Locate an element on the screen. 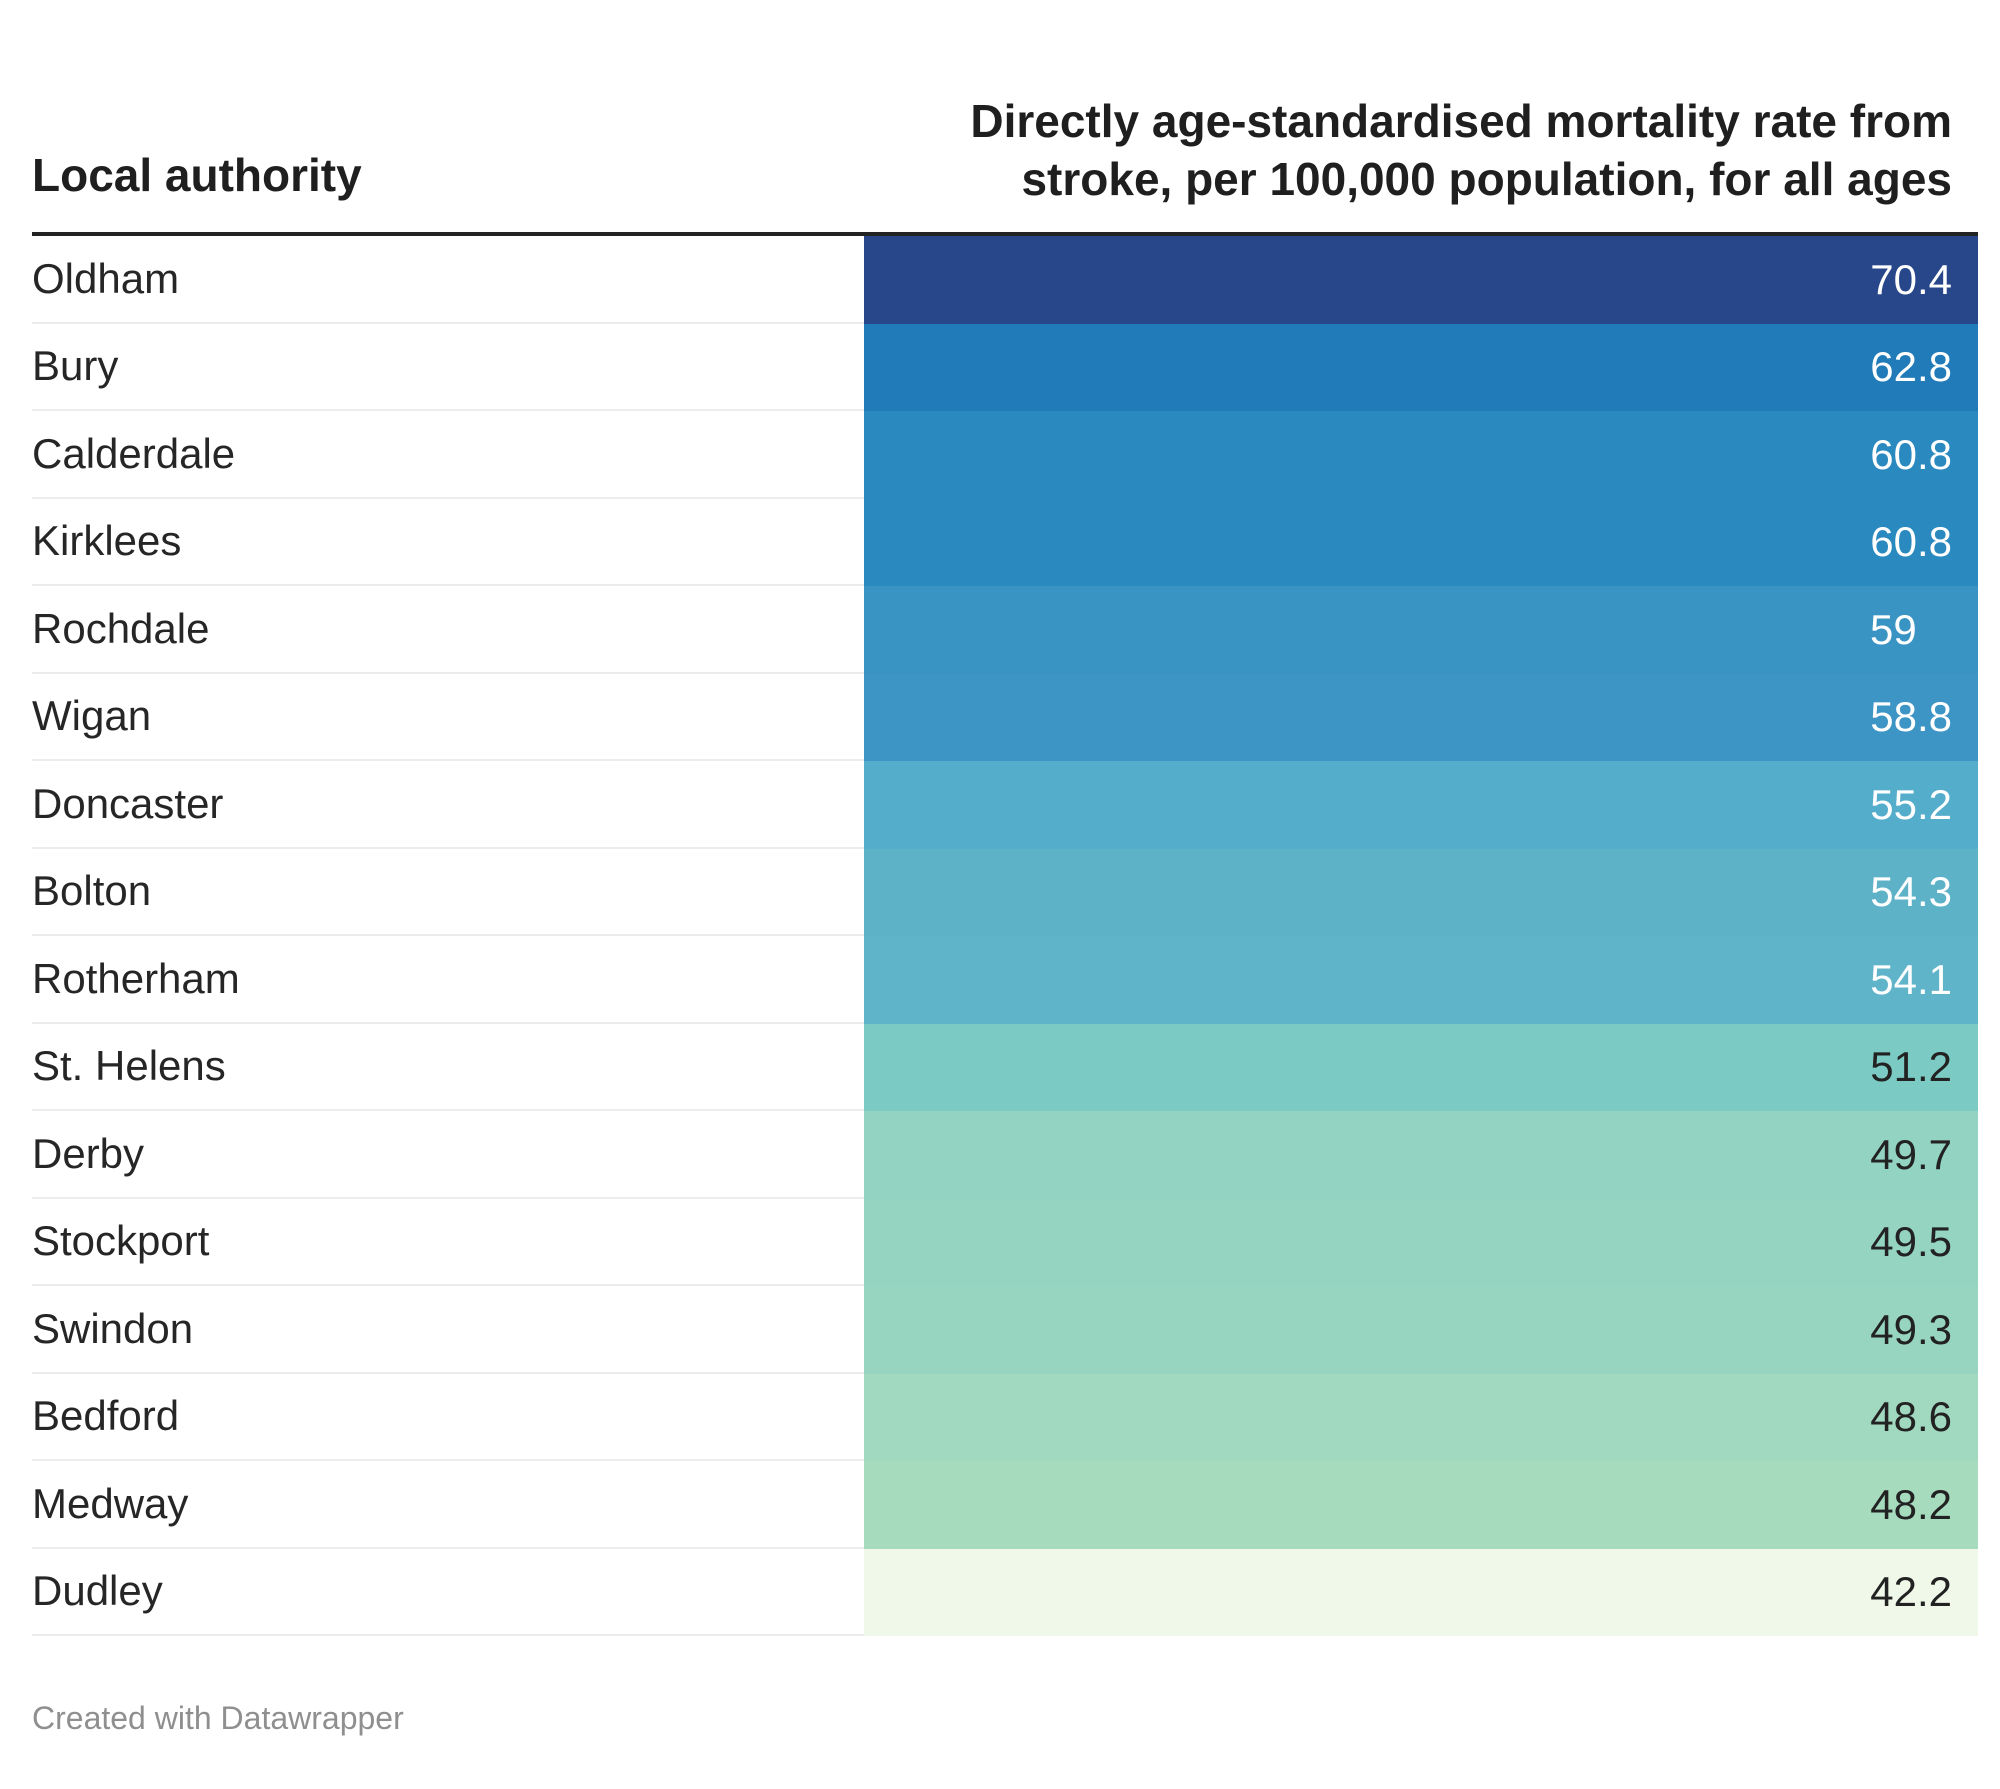  table-row: Calderdale 60.8 is located at coordinates (1005, 455).